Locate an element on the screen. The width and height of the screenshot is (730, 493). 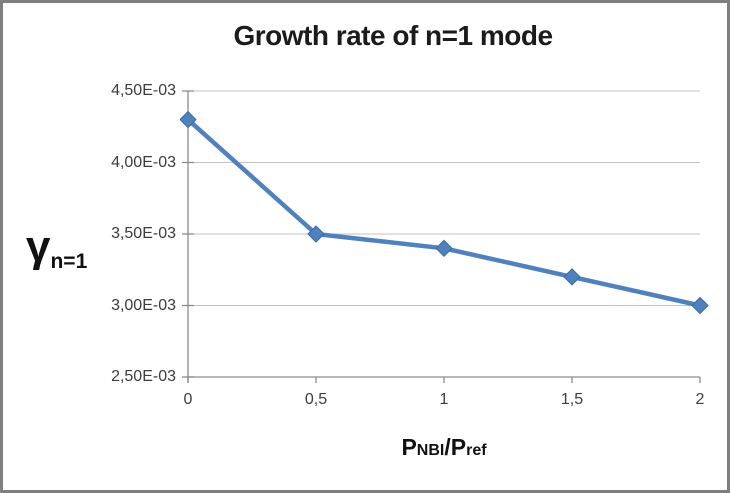
x-axis-tick-label: 1,5 is located at coordinates (572, 399).